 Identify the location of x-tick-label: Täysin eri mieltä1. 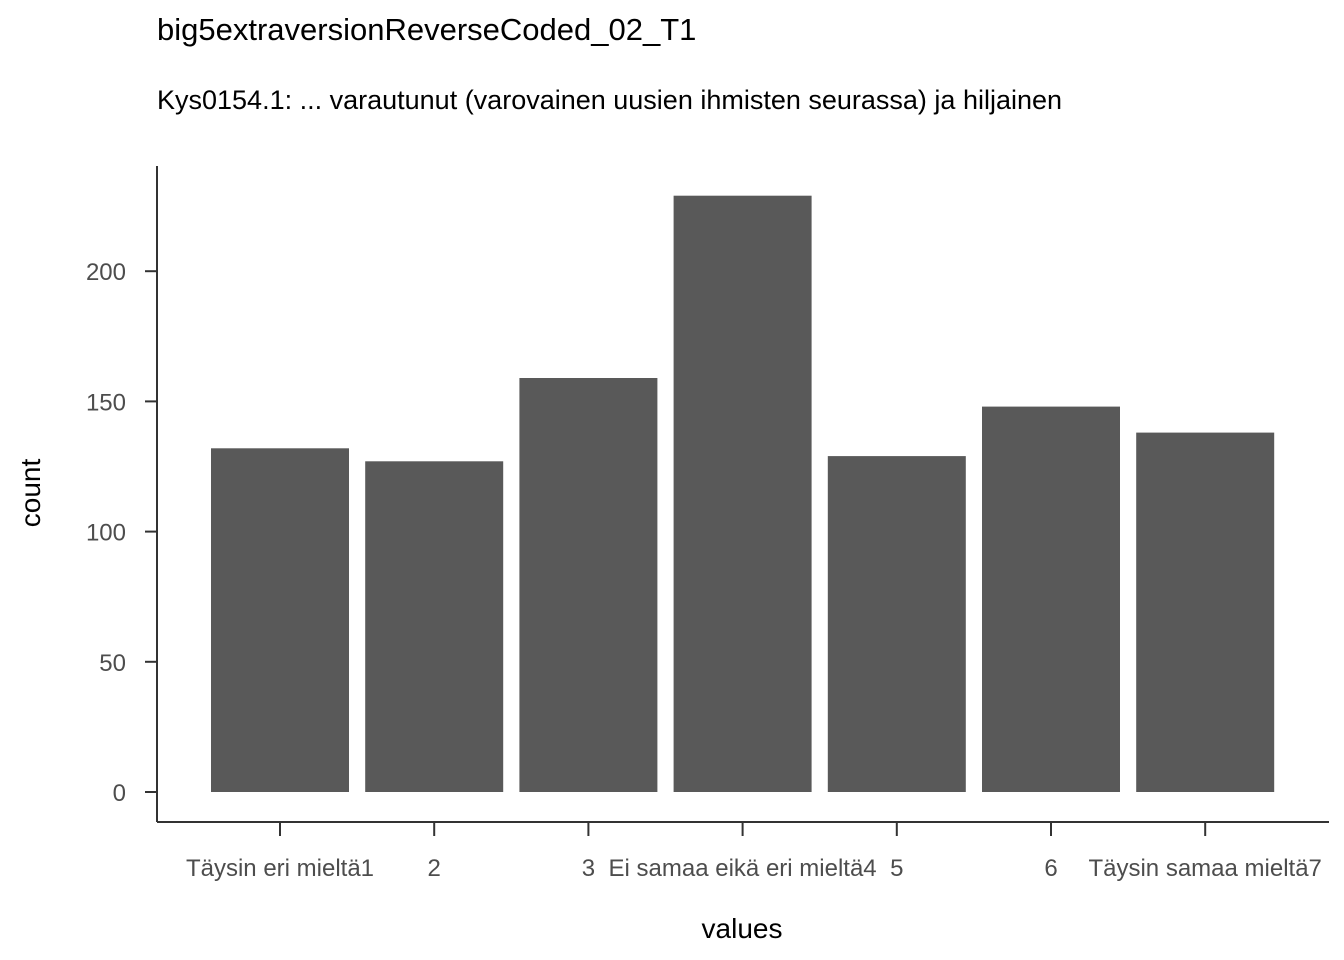
(280, 868).